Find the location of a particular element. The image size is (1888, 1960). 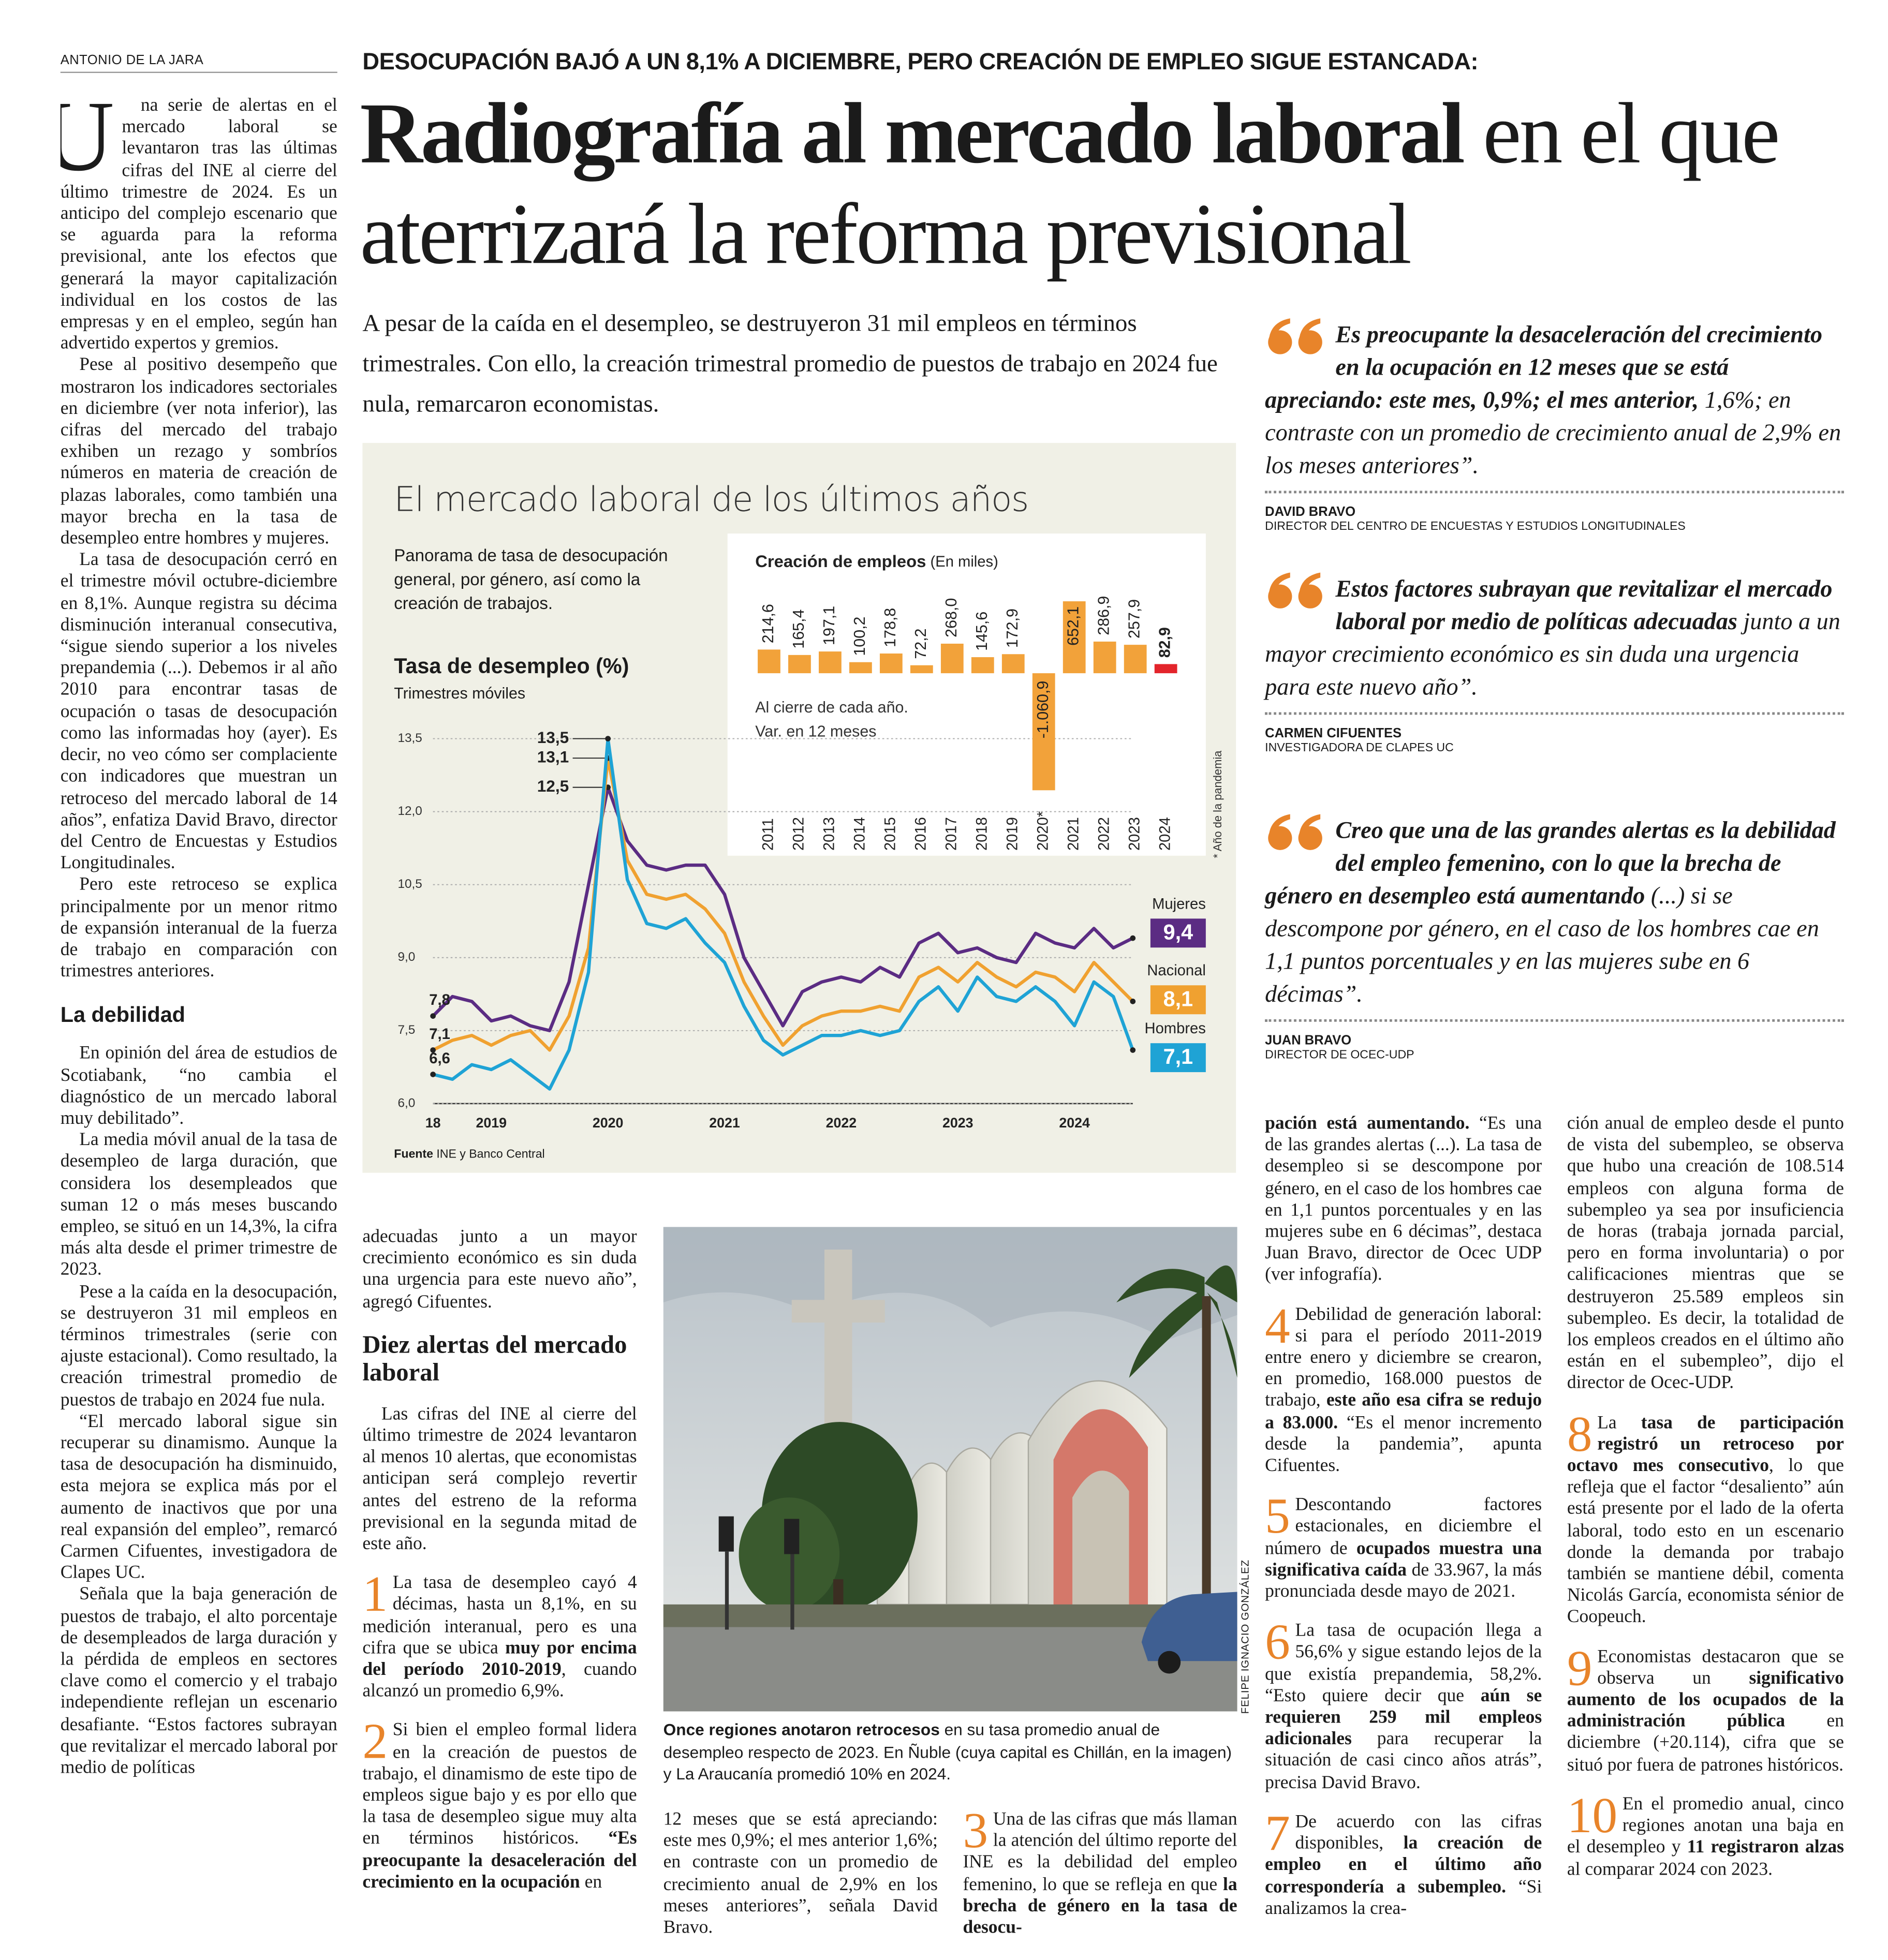

bold-text: 11 registraron alzas is located at coordinates (1765, 1847).